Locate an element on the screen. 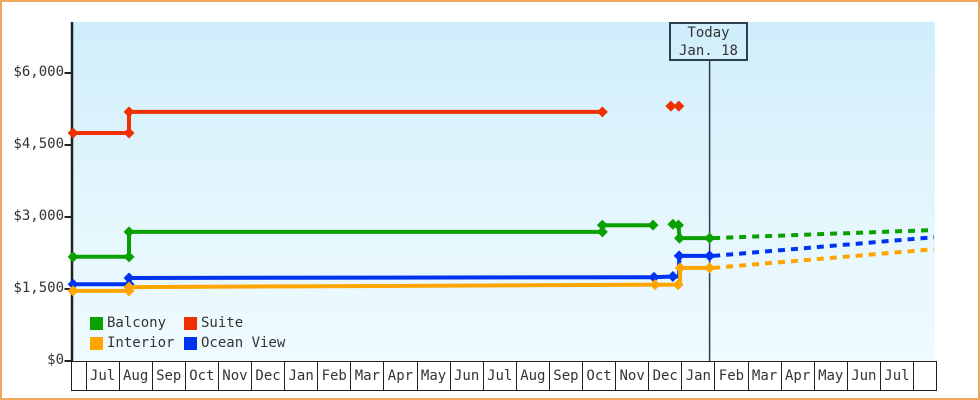 The height and width of the screenshot is (400, 980). month-cell-4-nov: Nov is located at coordinates (234, 376).